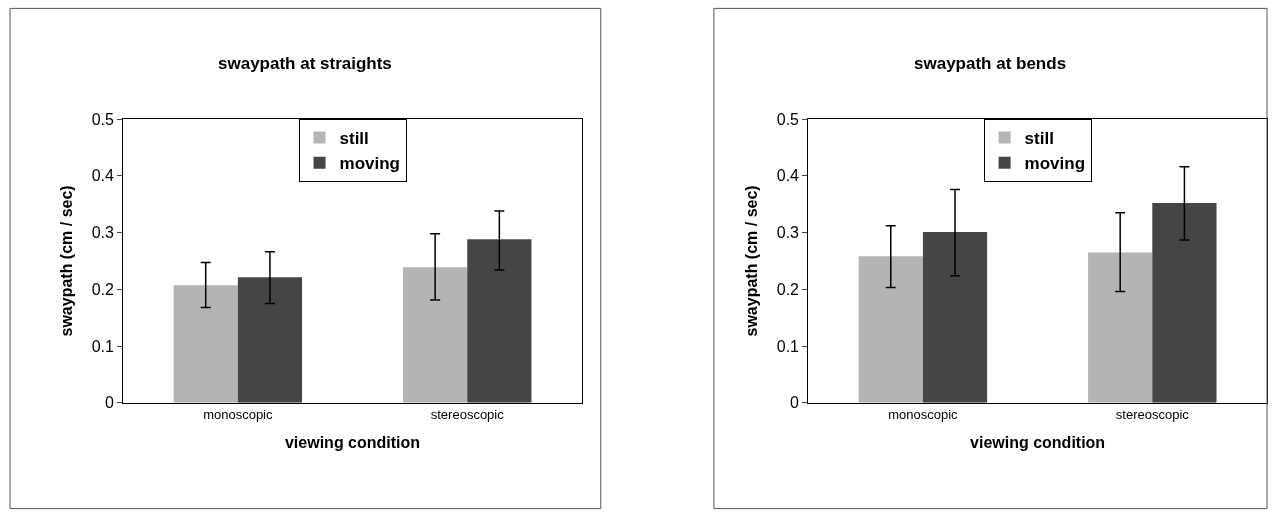 The width and height of the screenshot is (1278, 518). Describe the element at coordinates (990, 63) in the screenshot. I see `chart-title: swaypath at bends` at that location.